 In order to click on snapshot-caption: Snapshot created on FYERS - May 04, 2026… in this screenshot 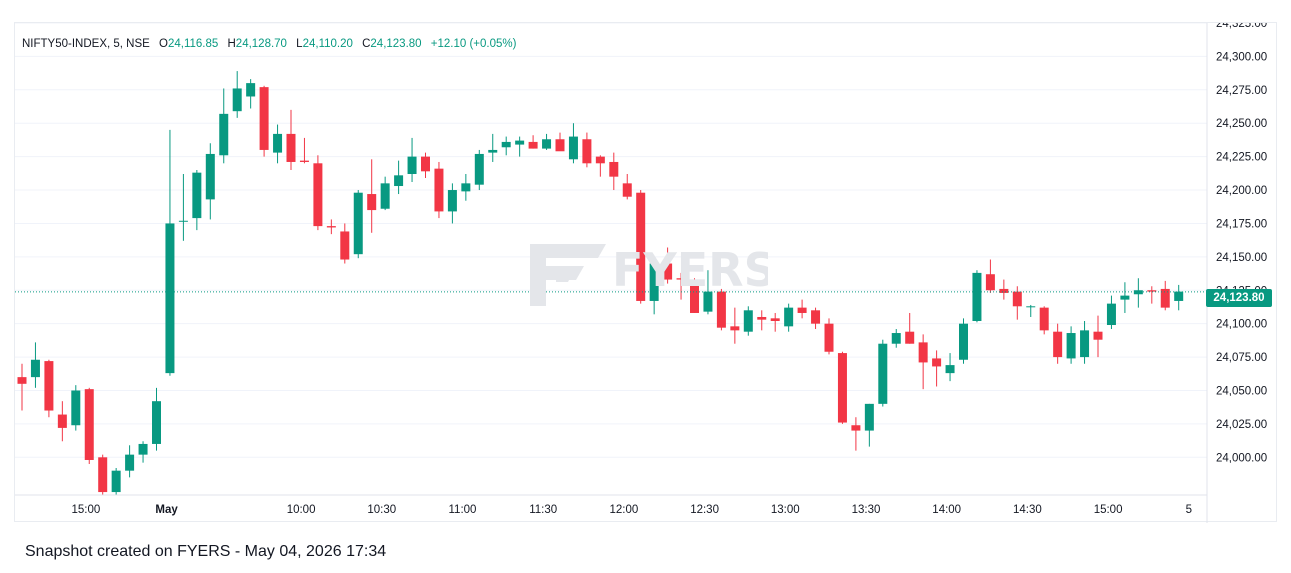, I will do `click(206, 551)`.